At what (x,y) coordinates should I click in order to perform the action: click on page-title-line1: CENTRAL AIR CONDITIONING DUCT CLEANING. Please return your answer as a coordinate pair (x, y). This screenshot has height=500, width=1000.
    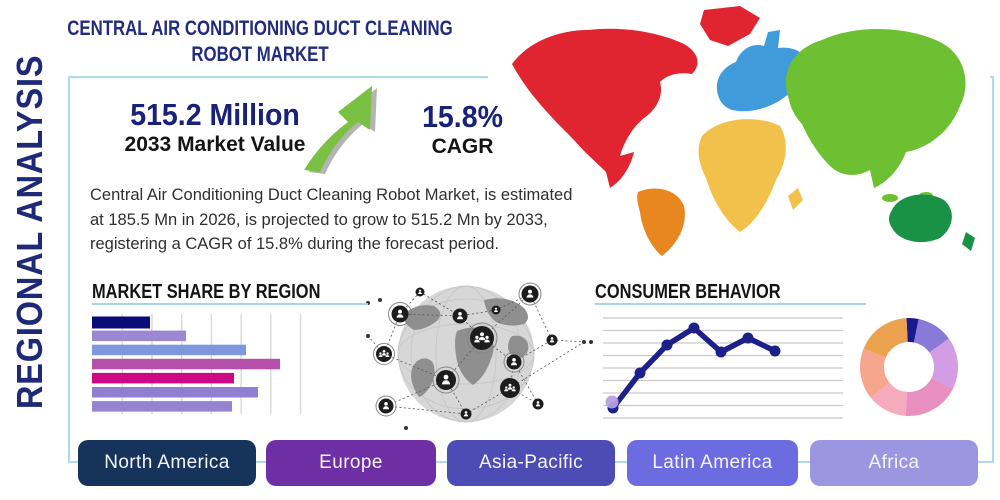
    Looking at the image, I should click on (260, 28).